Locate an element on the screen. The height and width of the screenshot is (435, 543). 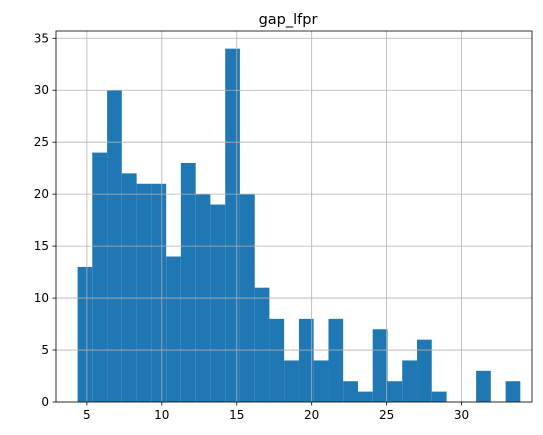
y-tick-label: 0 is located at coordinates (45, 402).